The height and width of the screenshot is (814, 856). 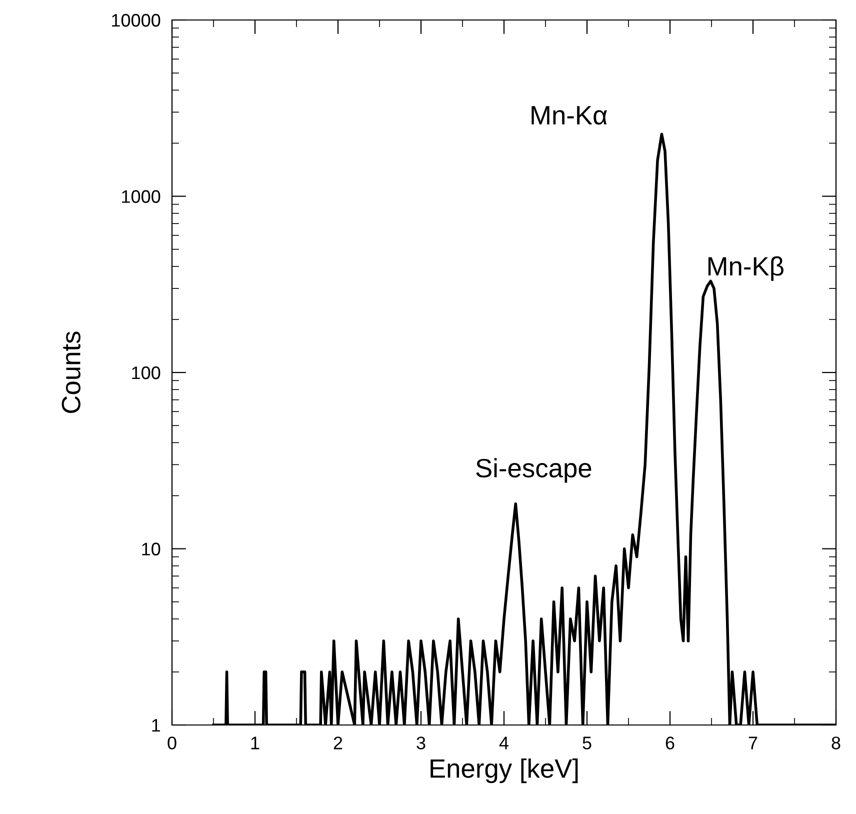 What do you see at coordinates (587, 743) in the screenshot?
I see `x-tick-label: 5` at bounding box center [587, 743].